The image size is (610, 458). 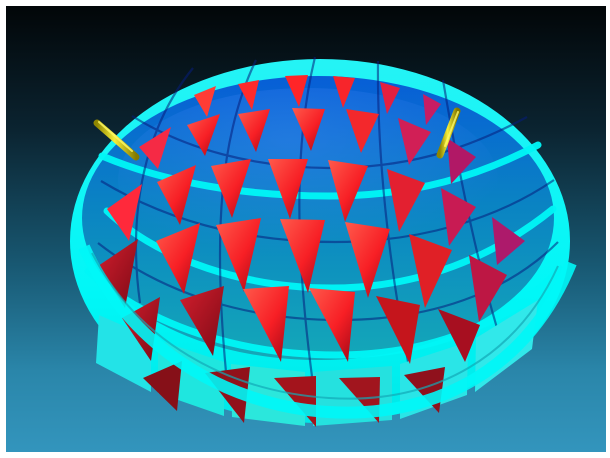 I want to click on right-yellow-rod, so click(x=448, y=133).